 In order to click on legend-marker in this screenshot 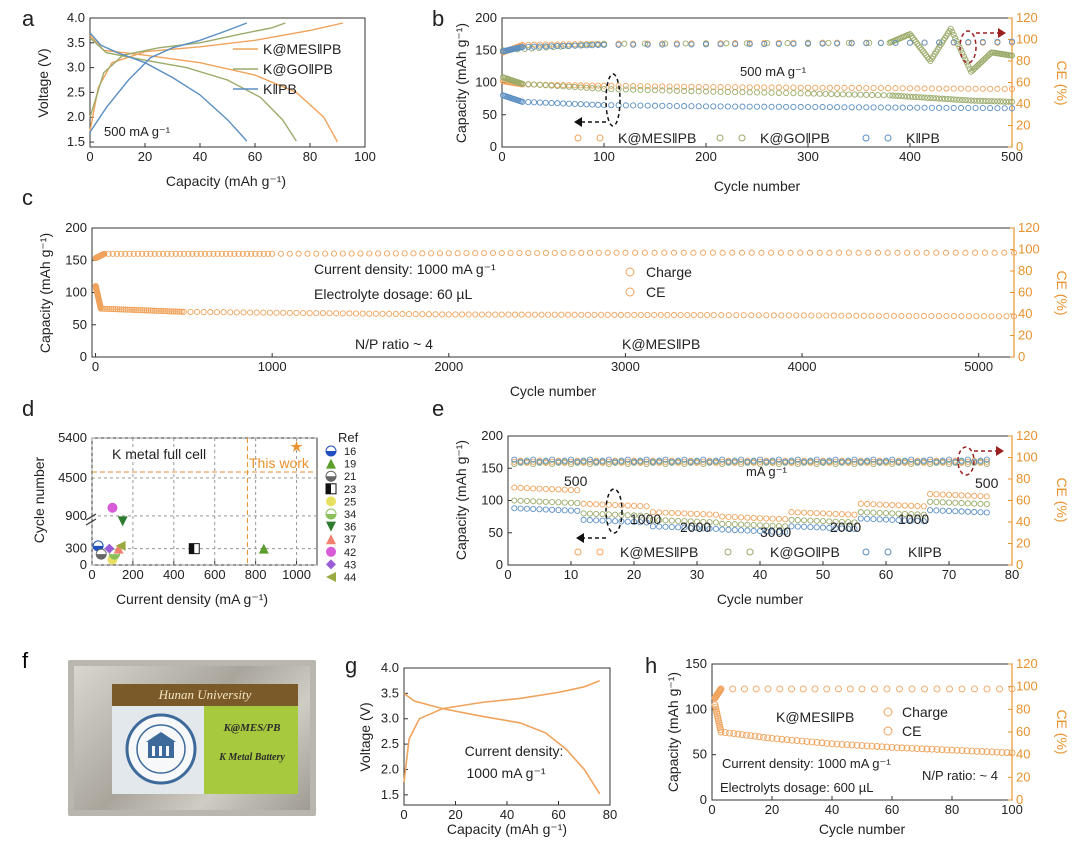, I will do `click(888, 552)`.